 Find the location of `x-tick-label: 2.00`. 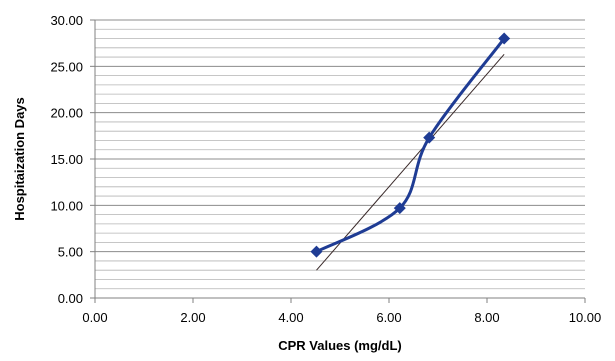

x-tick-label: 2.00 is located at coordinates (192, 317).